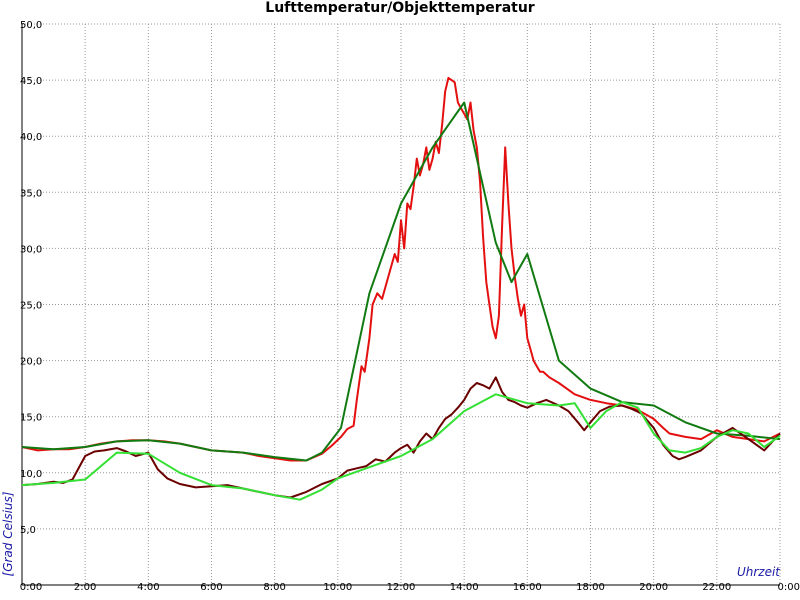 The image size is (800, 600). Describe the element at coordinates (758, 572) in the screenshot. I see `x-axis-label: Uhrzeit` at that location.